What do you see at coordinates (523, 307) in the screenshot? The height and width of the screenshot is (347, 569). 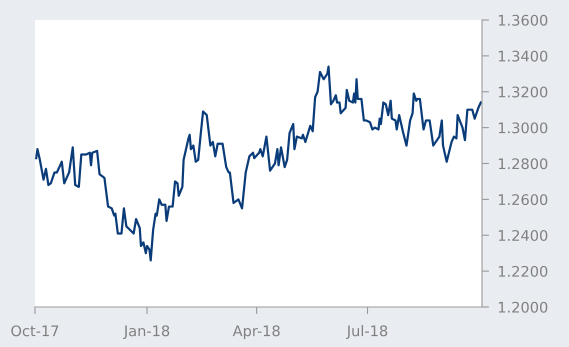 I see `y-tick-label: 1.2000` at bounding box center [523, 307].